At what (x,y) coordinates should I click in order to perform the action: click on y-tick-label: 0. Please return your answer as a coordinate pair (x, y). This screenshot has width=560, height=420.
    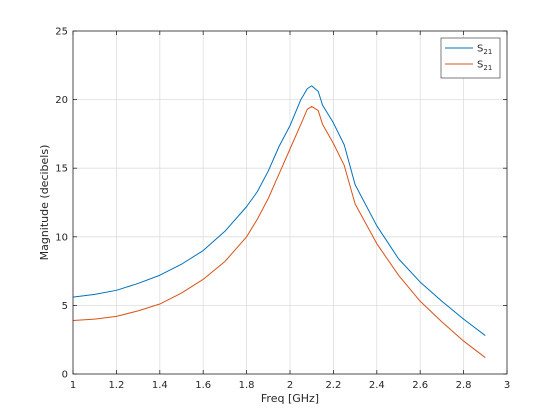
    Looking at the image, I should click on (65, 375).